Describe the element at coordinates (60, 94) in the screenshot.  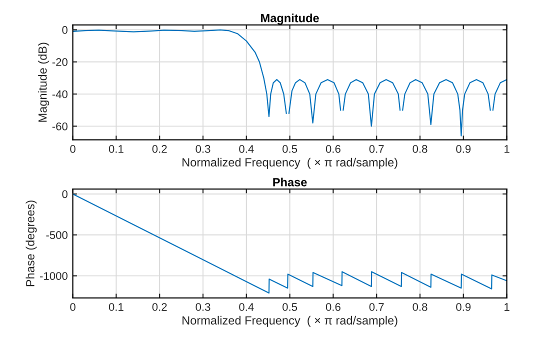
I see `y-tick-label: -40` at that location.